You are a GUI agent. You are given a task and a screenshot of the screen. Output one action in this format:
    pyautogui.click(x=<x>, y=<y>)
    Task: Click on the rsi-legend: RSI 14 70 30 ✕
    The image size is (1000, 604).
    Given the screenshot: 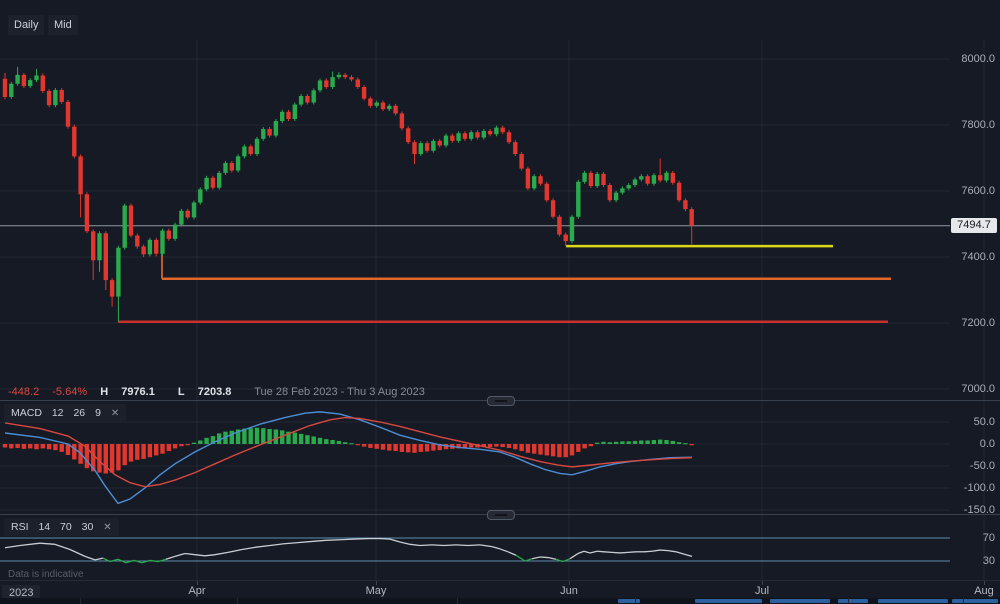 What is the action you would take?
    pyautogui.click(x=61, y=527)
    